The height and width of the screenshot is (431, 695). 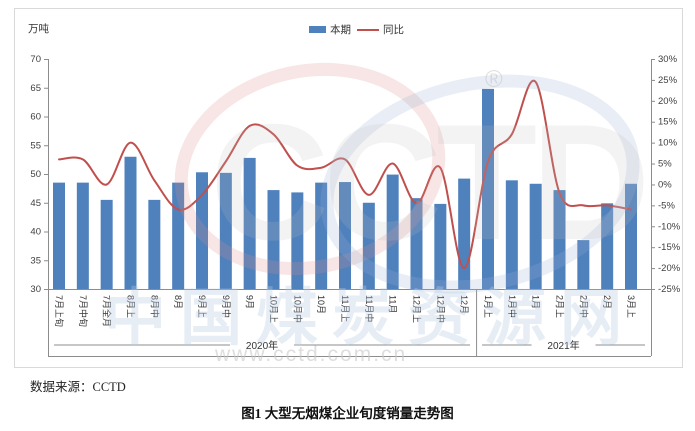 I want to click on svg-text: 7月全月, so click(x=107, y=311).